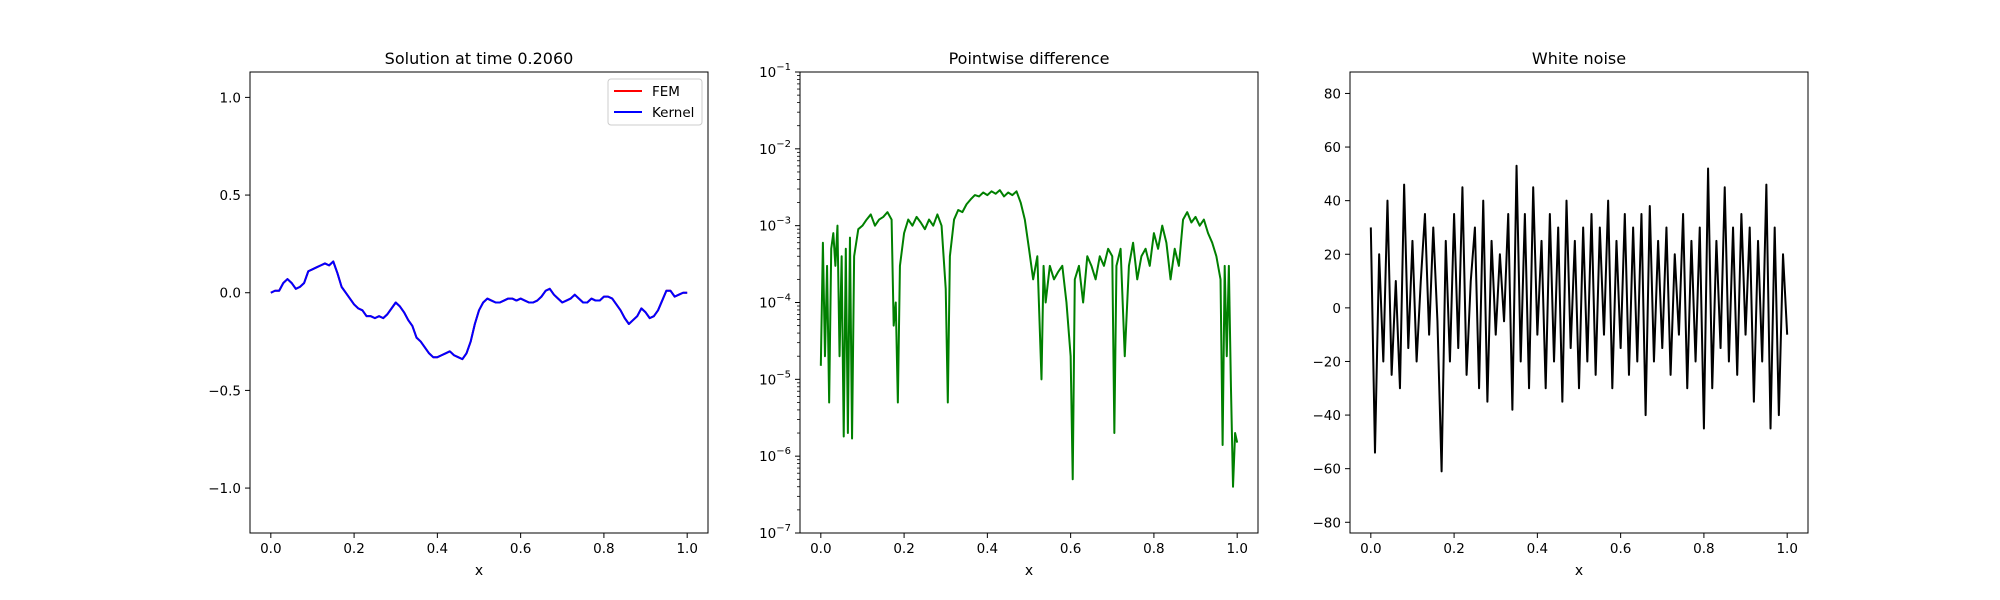  What do you see at coordinates (1332, 255) in the screenshot?
I see `y-tick-label: 20` at bounding box center [1332, 255].